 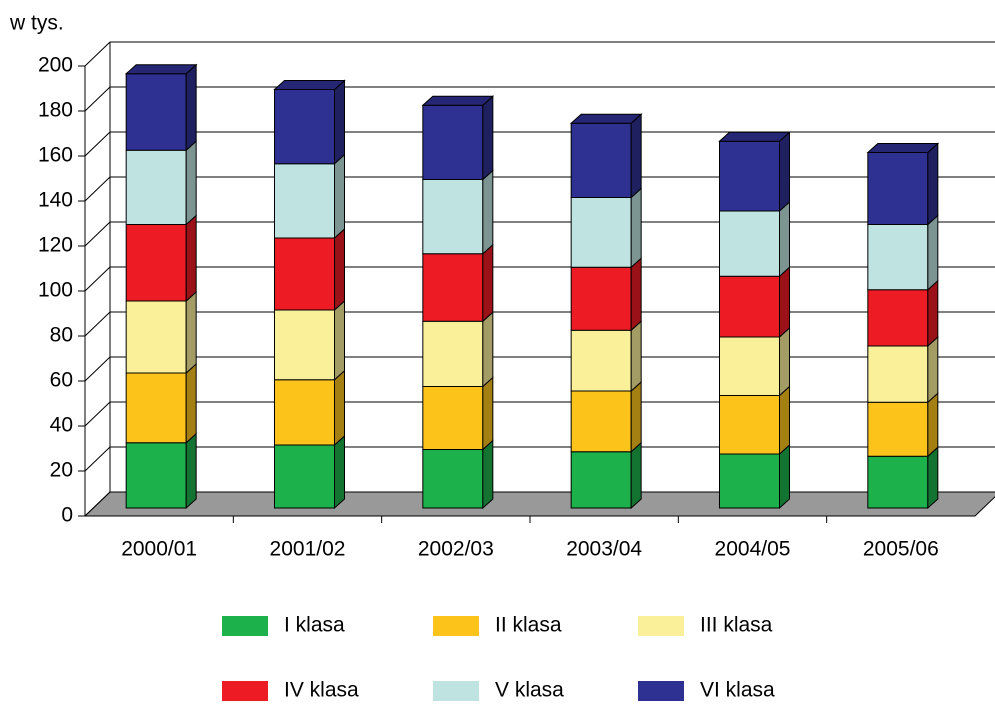 I want to click on y-tick-label: 160, so click(x=55, y=155).